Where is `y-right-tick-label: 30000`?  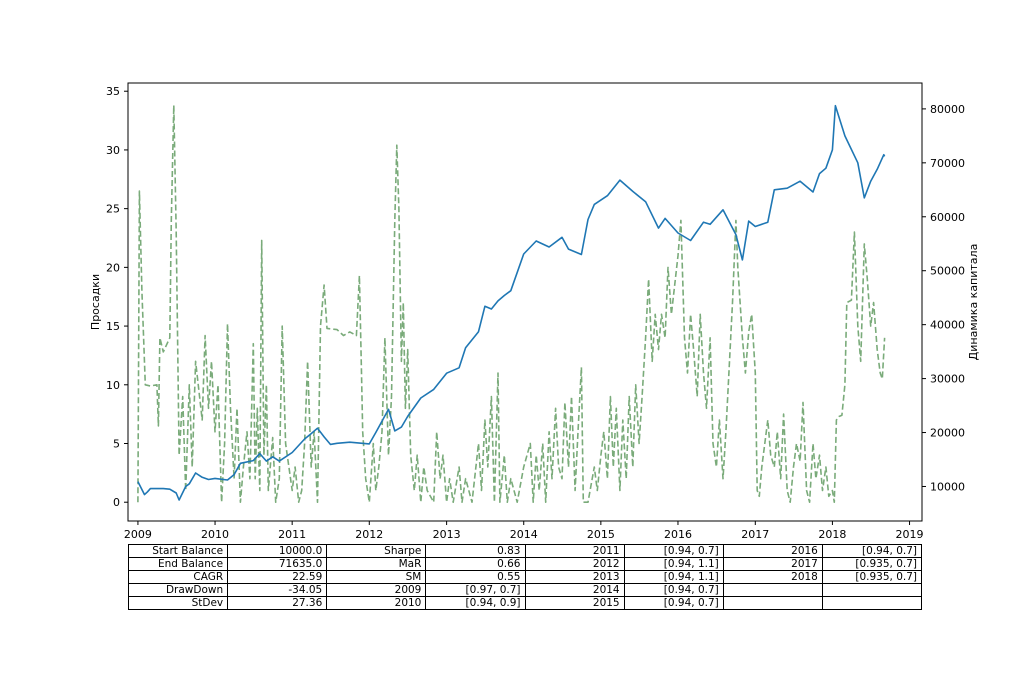 y-right-tick-label: 30000 is located at coordinates (947, 379).